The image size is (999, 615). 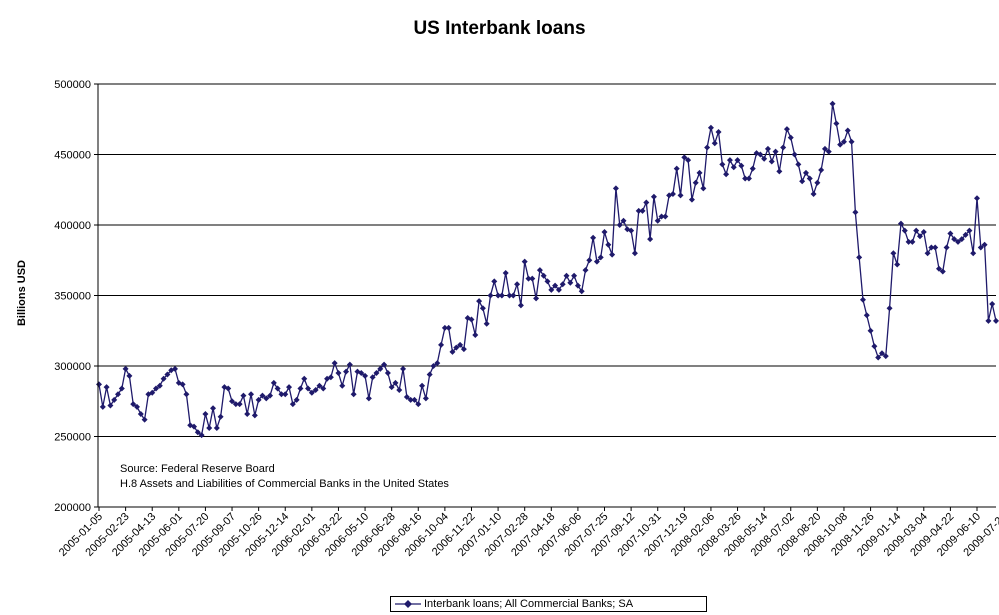 What do you see at coordinates (72, 367) in the screenshot?
I see `y-tick-label: 300000` at bounding box center [72, 367].